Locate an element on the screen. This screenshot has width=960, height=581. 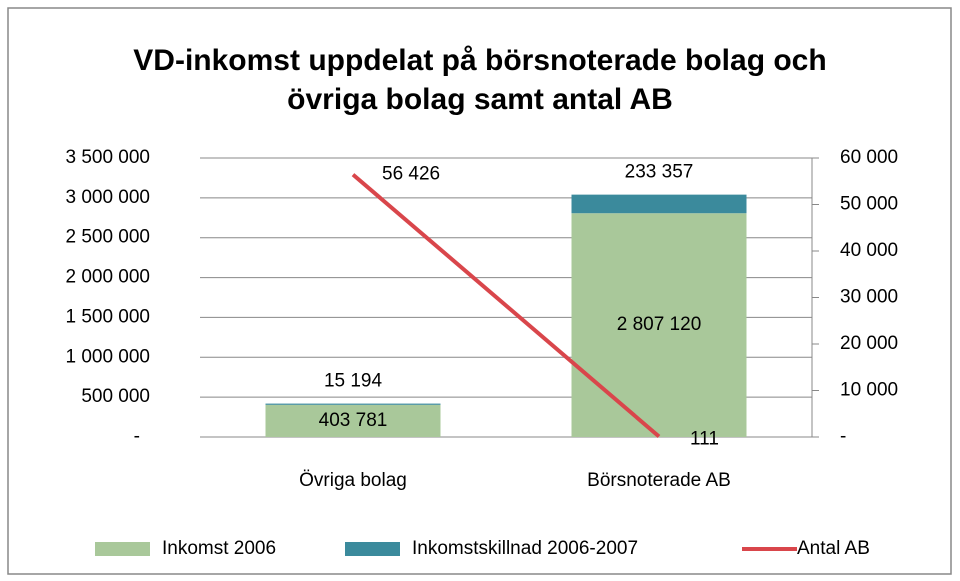
y-tick-label: 500 000 is located at coordinates (115, 396).